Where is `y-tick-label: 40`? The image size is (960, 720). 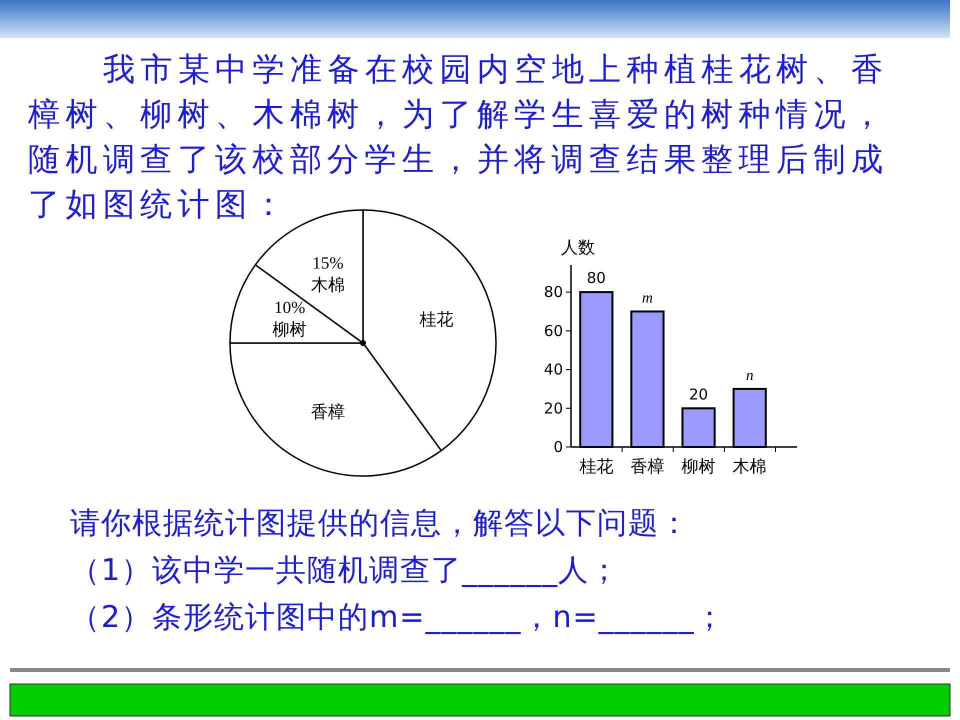 y-tick-label: 40 is located at coordinates (553, 369).